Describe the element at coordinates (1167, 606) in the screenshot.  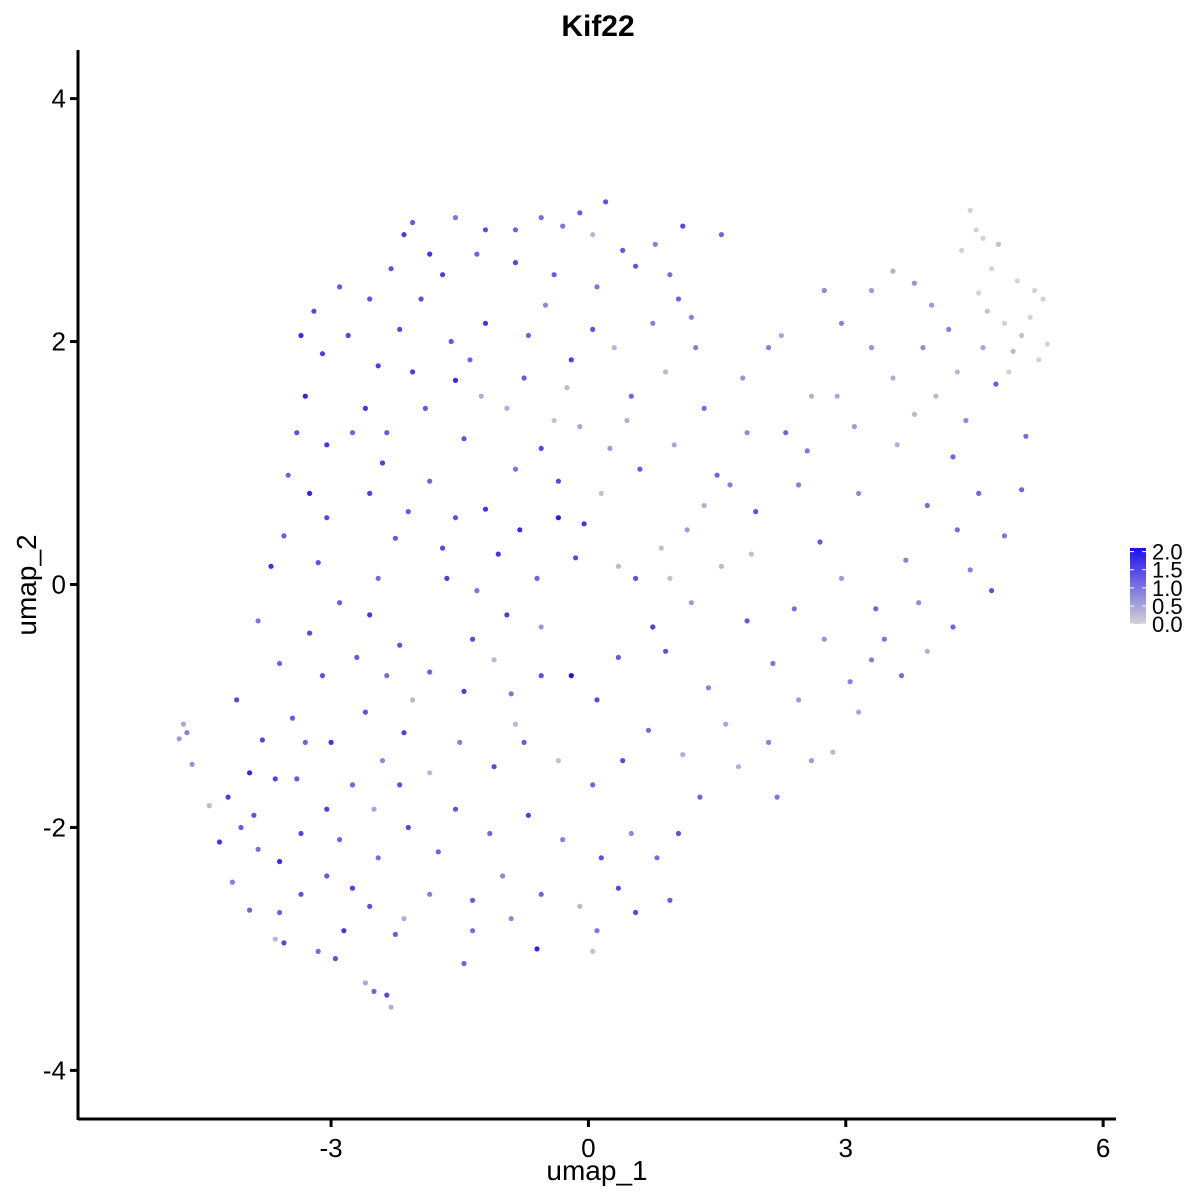
I see `colorbar-tick-label: 0.5` at that location.